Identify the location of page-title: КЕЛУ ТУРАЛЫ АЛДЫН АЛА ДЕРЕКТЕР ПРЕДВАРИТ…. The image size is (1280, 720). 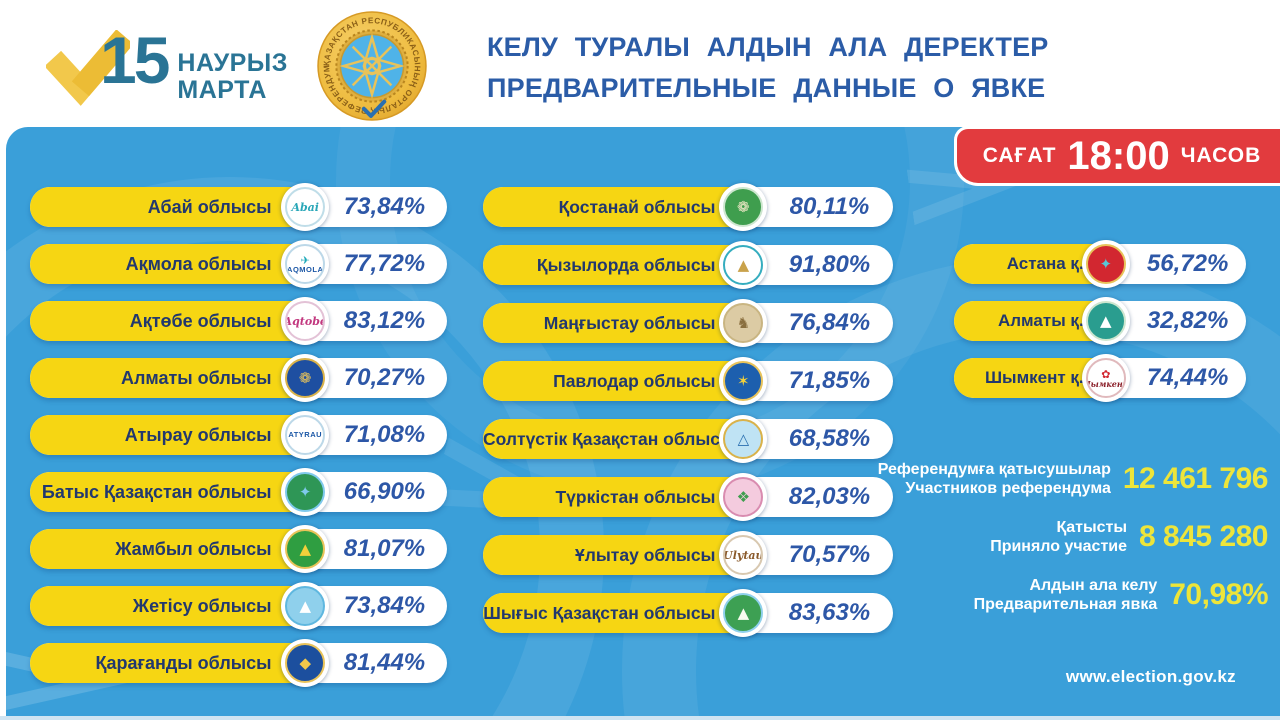
(768, 68).